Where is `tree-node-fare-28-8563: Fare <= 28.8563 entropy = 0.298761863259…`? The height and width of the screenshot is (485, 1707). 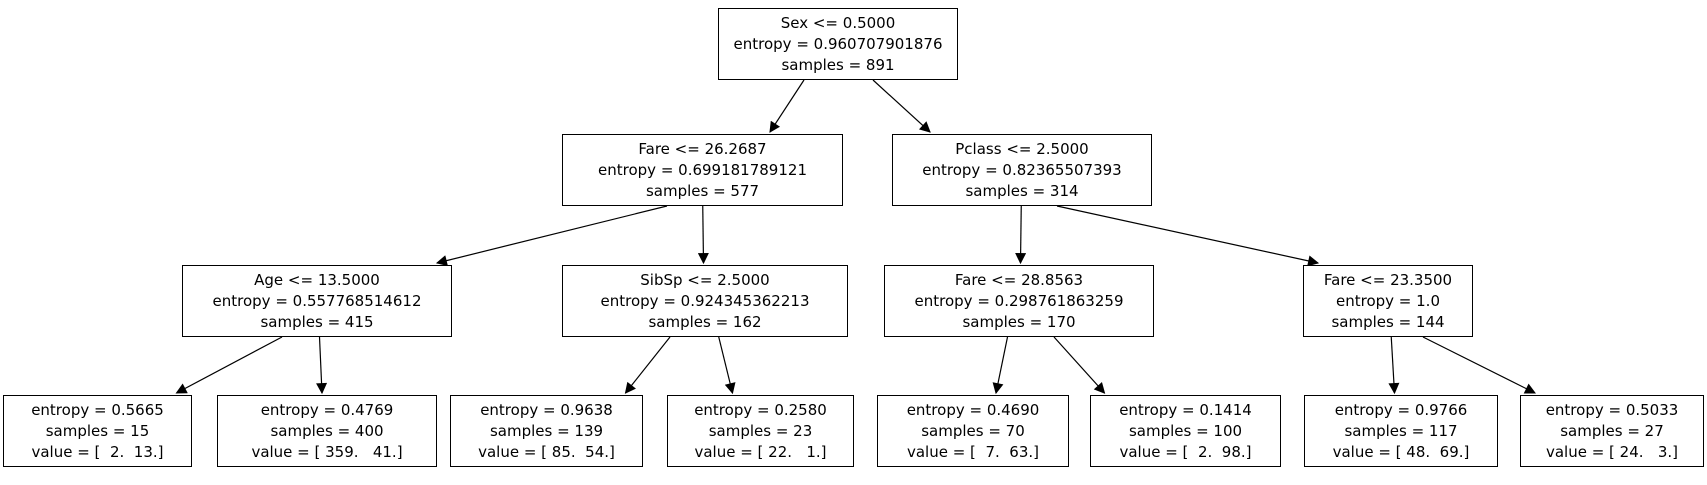
tree-node-fare-28-8563: Fare <= 28.8563 entropy = 0.298761863259… is located at coordinates (1019, 301).